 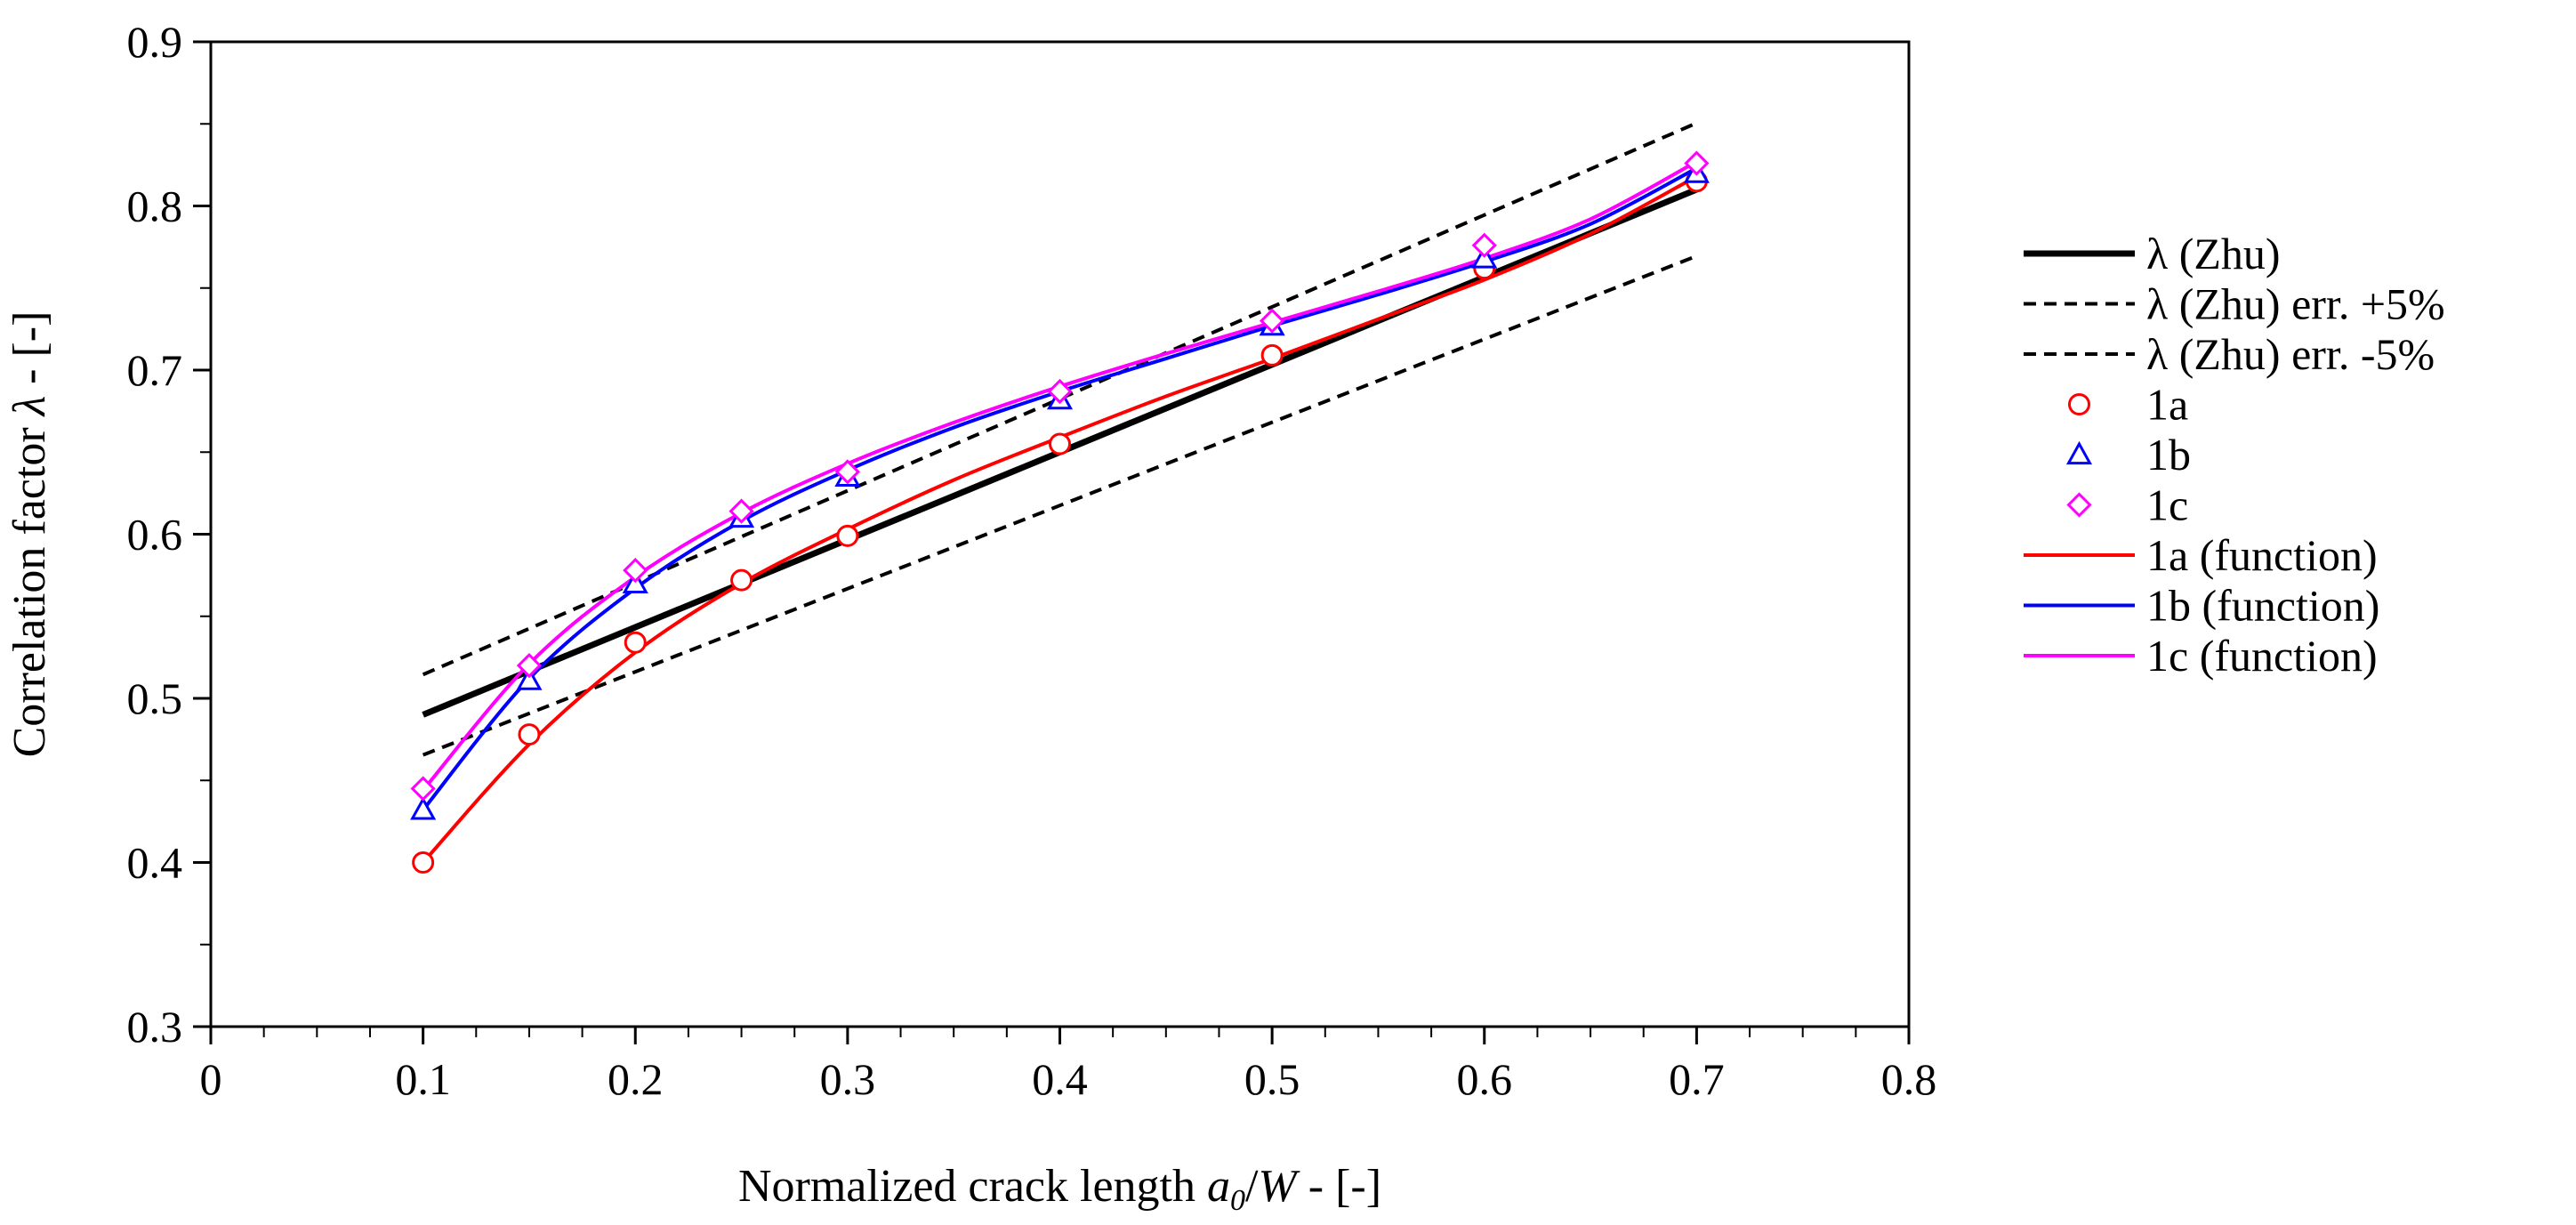 I want to click on legend-swatch-circle, so click(x=2079, y=404).